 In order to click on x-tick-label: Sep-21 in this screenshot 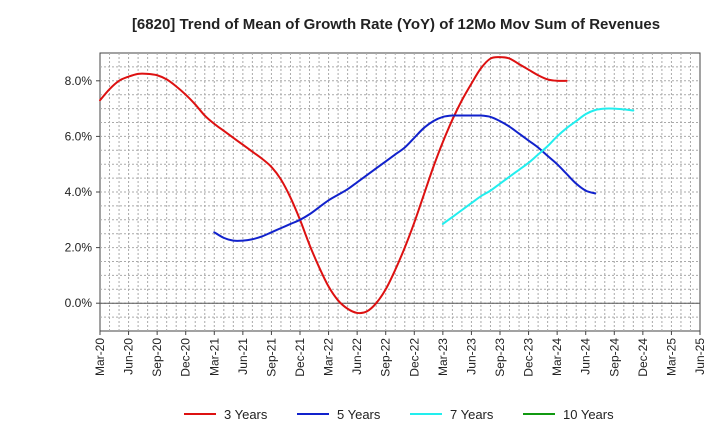, I will do `click(271, 357)`.